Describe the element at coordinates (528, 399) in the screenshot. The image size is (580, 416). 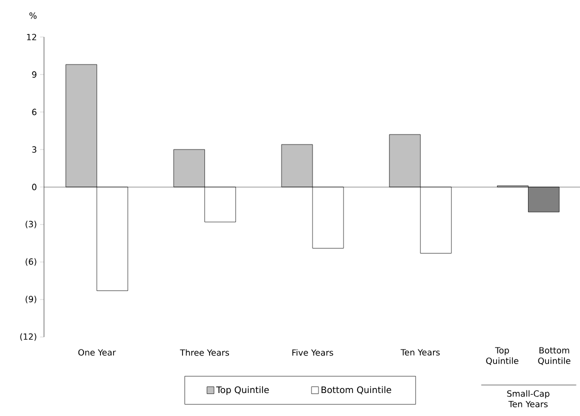
I see `text: Small-Cap Ten Years` at that location.